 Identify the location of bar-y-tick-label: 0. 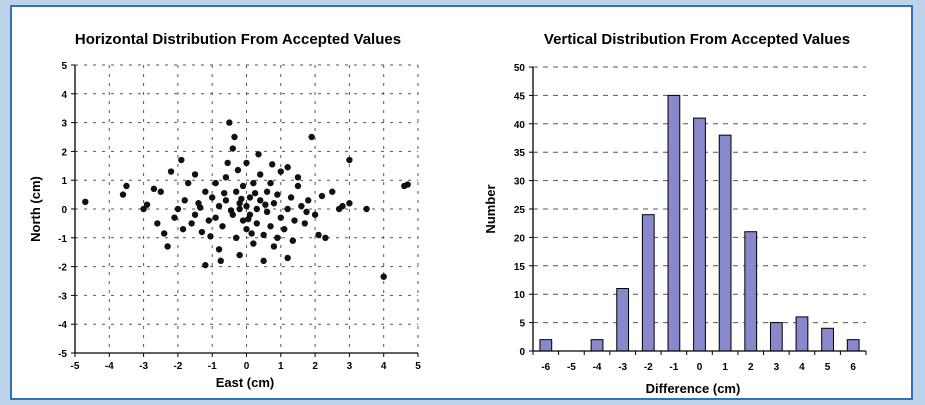
(522, 352).